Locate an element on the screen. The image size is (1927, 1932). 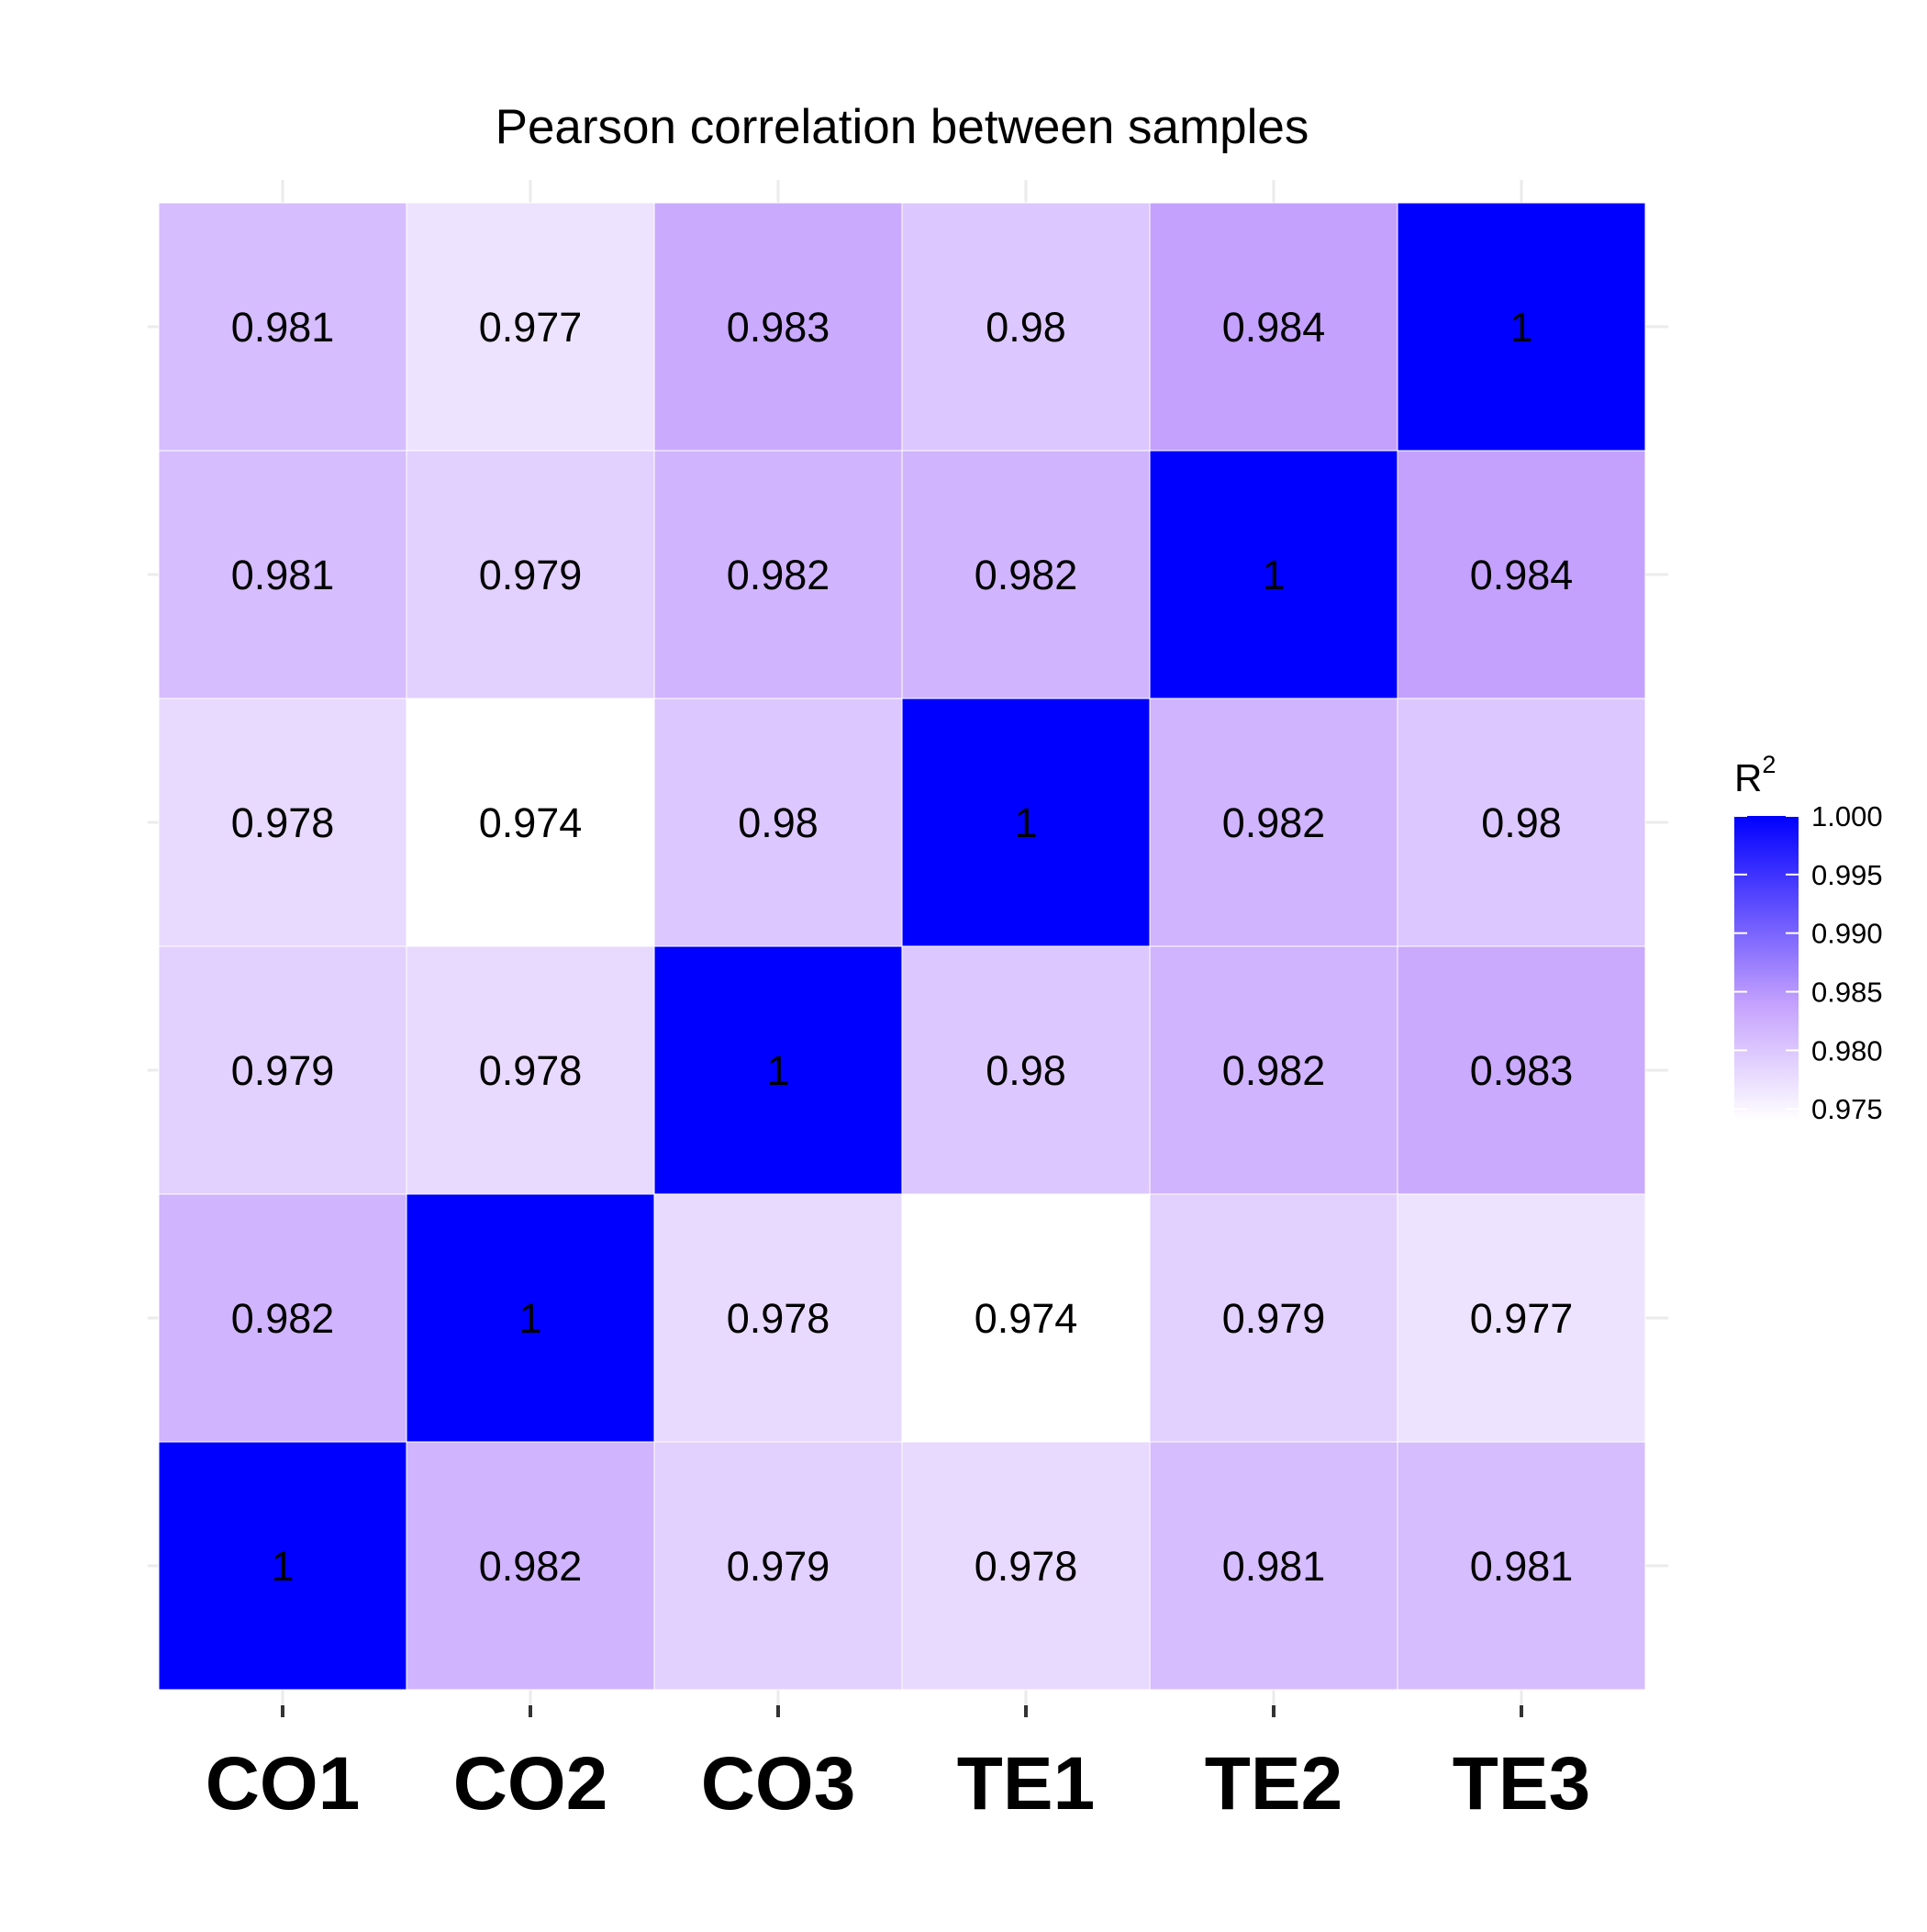
heatmap-cell-te3-te1 is located at coordinates (1026, 327).